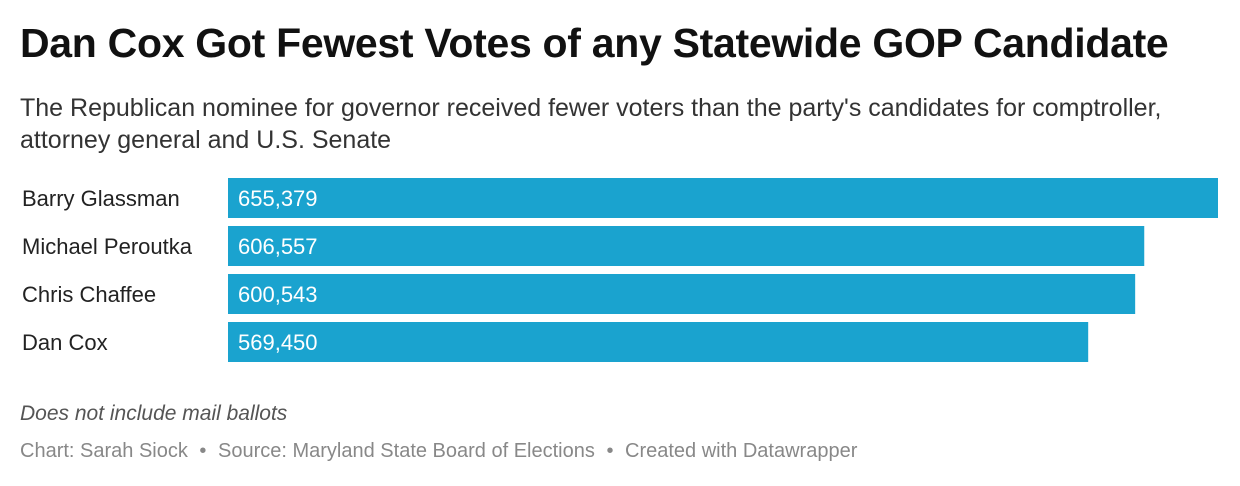 Image resolution: width=1240 pixels, height=486 pixels. Describe the element at coordinates (278, 342) in the screenshot. I see `value-label: 569,450` at that location.